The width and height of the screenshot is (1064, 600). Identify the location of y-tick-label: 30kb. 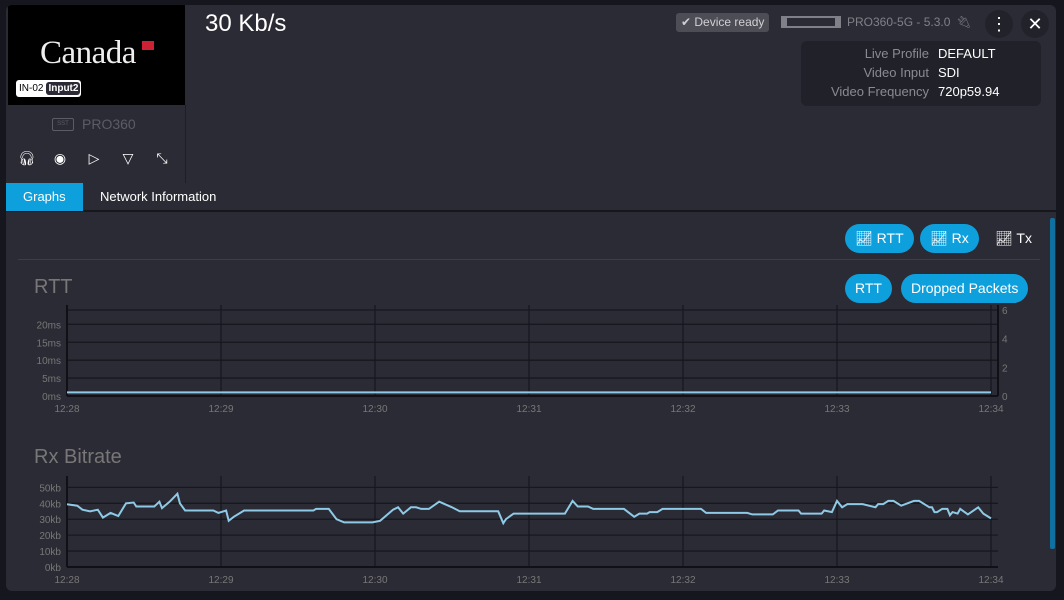
(50, 520).